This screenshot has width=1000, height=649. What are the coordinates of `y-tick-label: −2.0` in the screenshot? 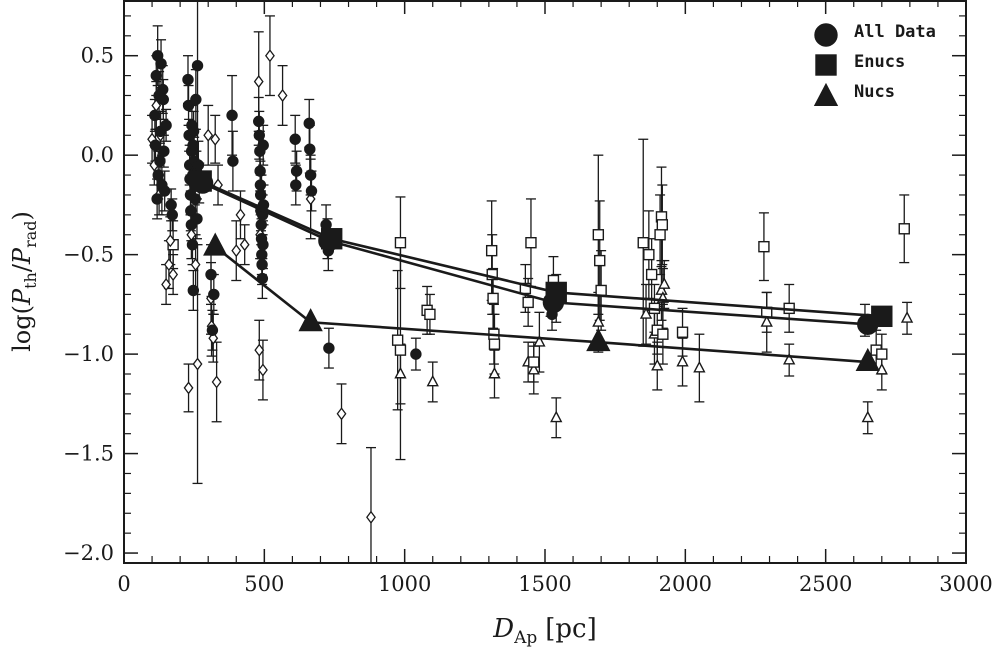 It's located at (88, 553).